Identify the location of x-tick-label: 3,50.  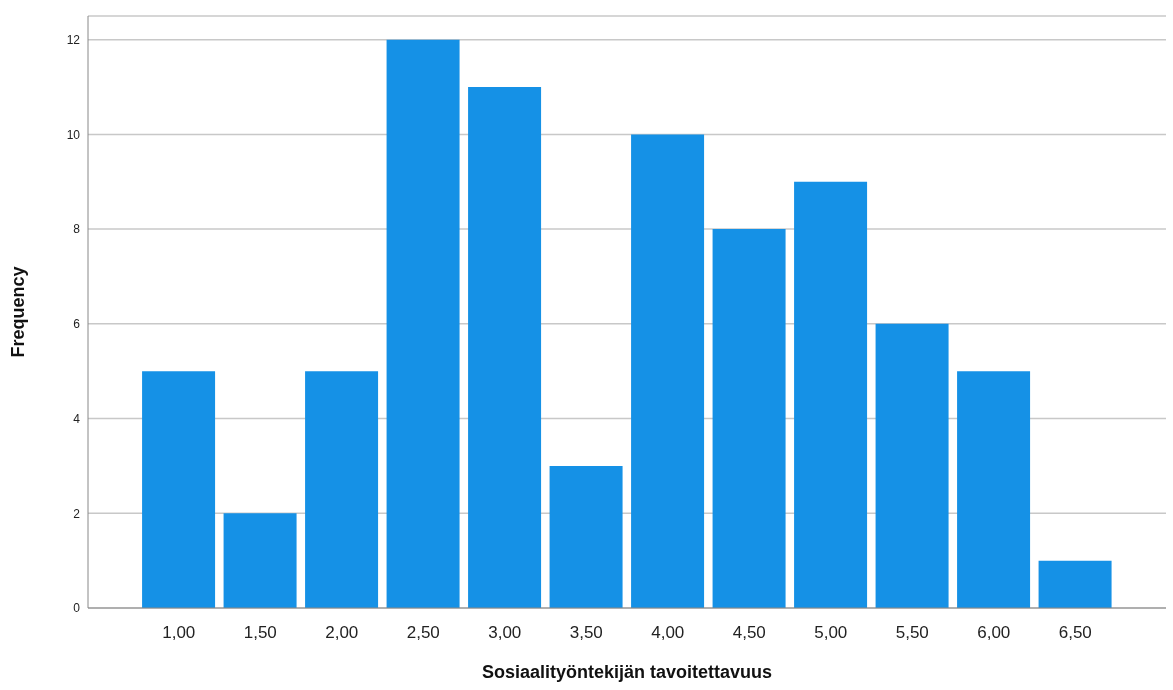
(586, 633).